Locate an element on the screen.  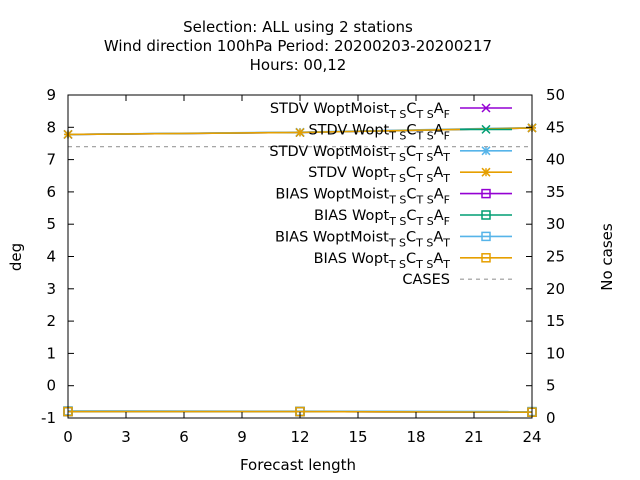
legend-label-1: STDV WoptT SCT SAF is located at coordinates (379, 132).